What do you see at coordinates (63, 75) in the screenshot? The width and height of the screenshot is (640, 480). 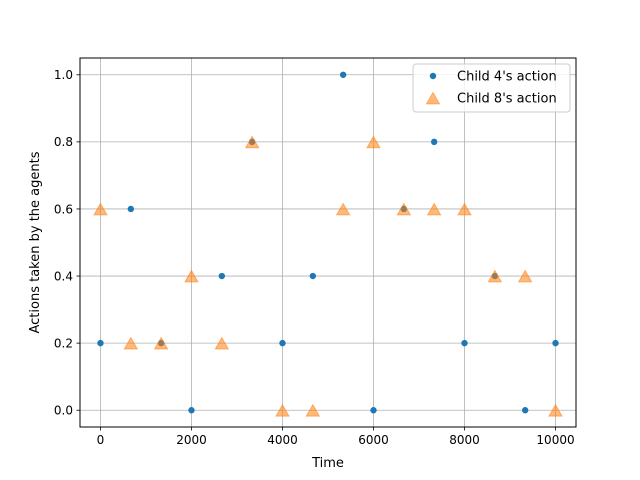 I see `y-tick-label: 1.0` at bounding box center [63, 75].